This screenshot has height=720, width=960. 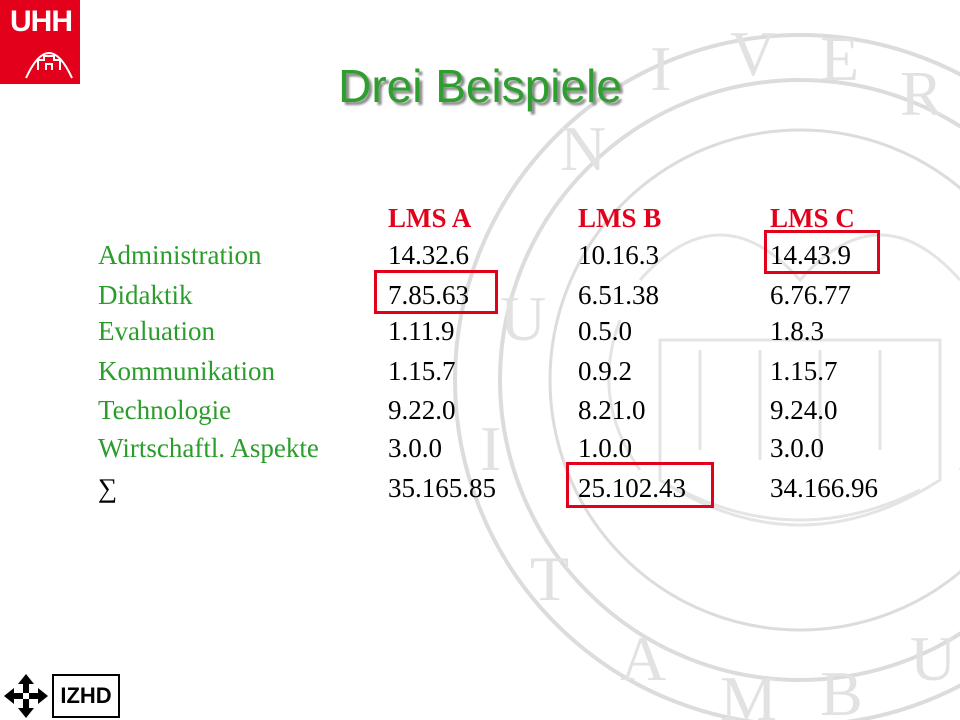 What do you see at coordinates (208, 448) in the screenshot?
I see `row-label-wirtschaftl-aspekte: Wirtschaftl. Aspekte` at bounding box center [208, 448].